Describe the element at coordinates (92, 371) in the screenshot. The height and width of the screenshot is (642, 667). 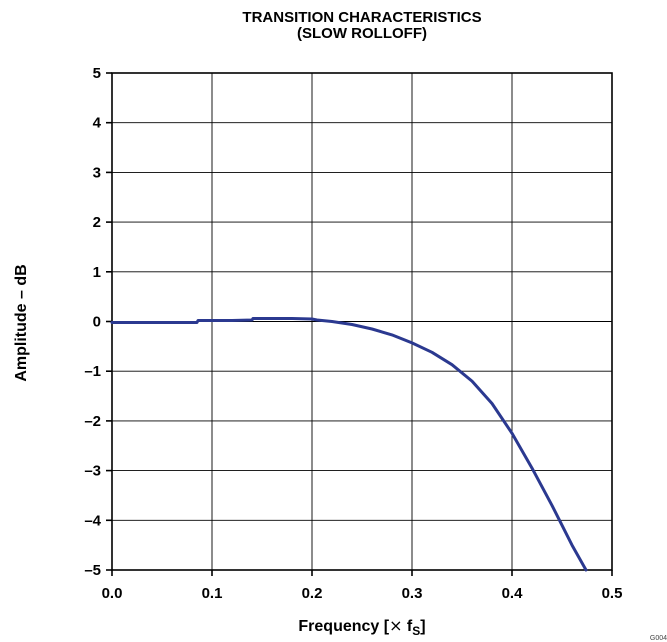
I see `y-tick-label: –1` at that location.